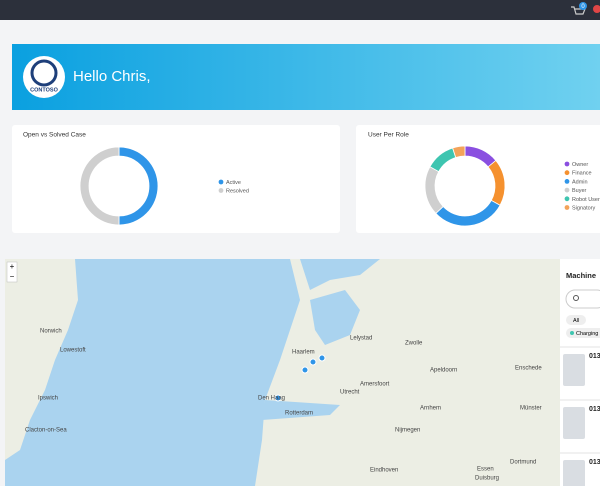  I want to click on legend-label: Robot User, so click(586, 200).